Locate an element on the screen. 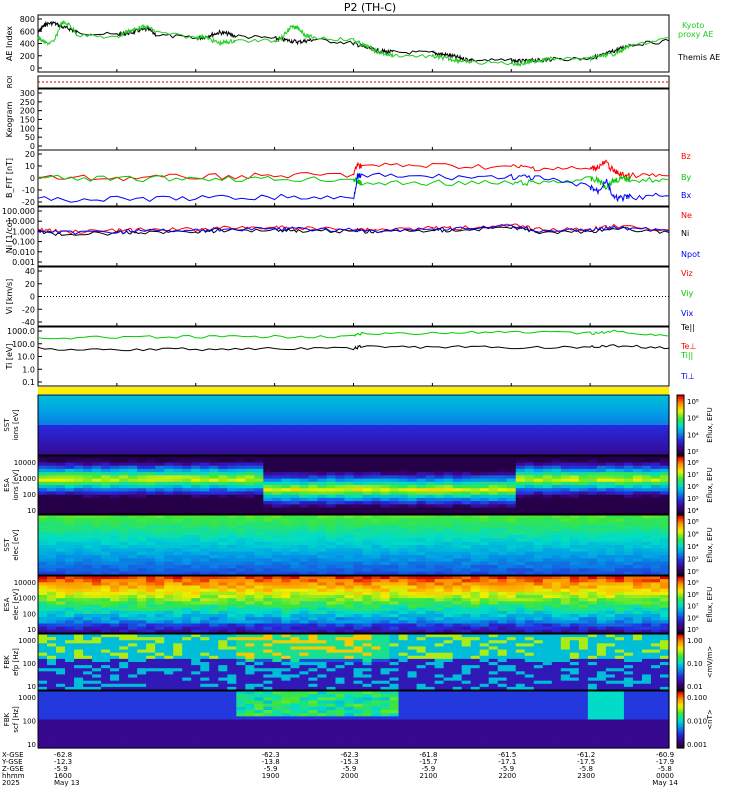 The height and width of the screenshot is (800, 750). vi-ylabel: Vi [km/s] is located at coordinates (9, 297).